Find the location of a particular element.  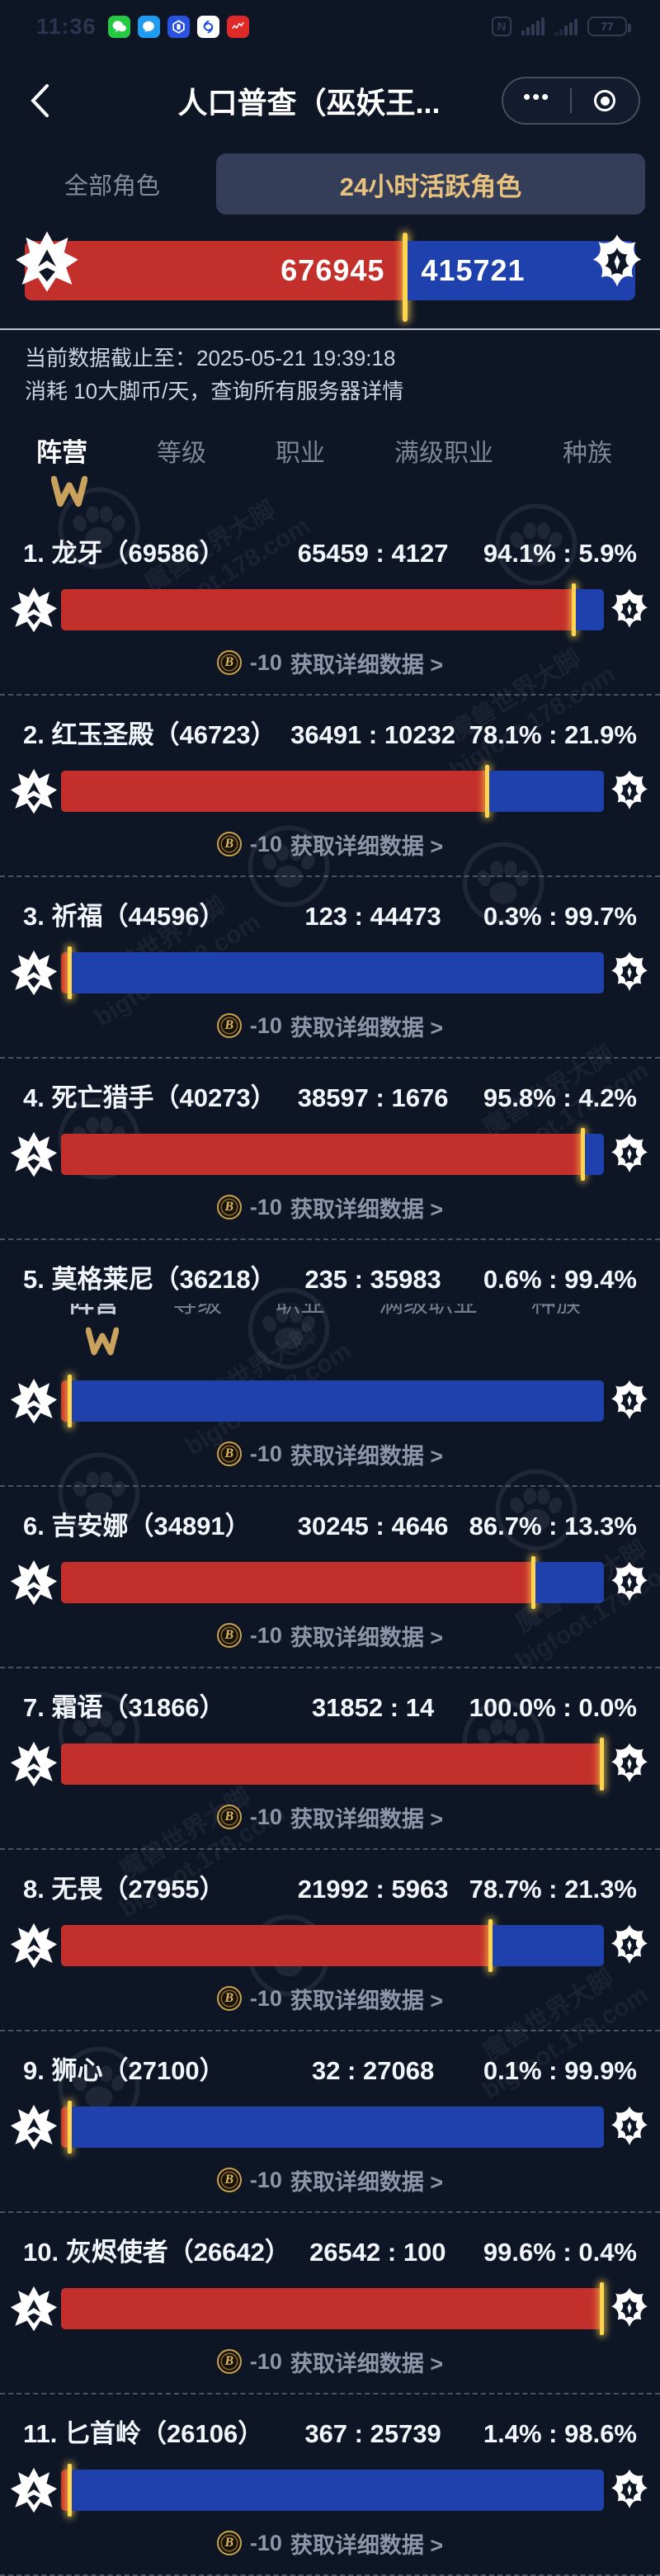

server-percentages: 0.3% : 99.7% is located at coordinates (560, 916).